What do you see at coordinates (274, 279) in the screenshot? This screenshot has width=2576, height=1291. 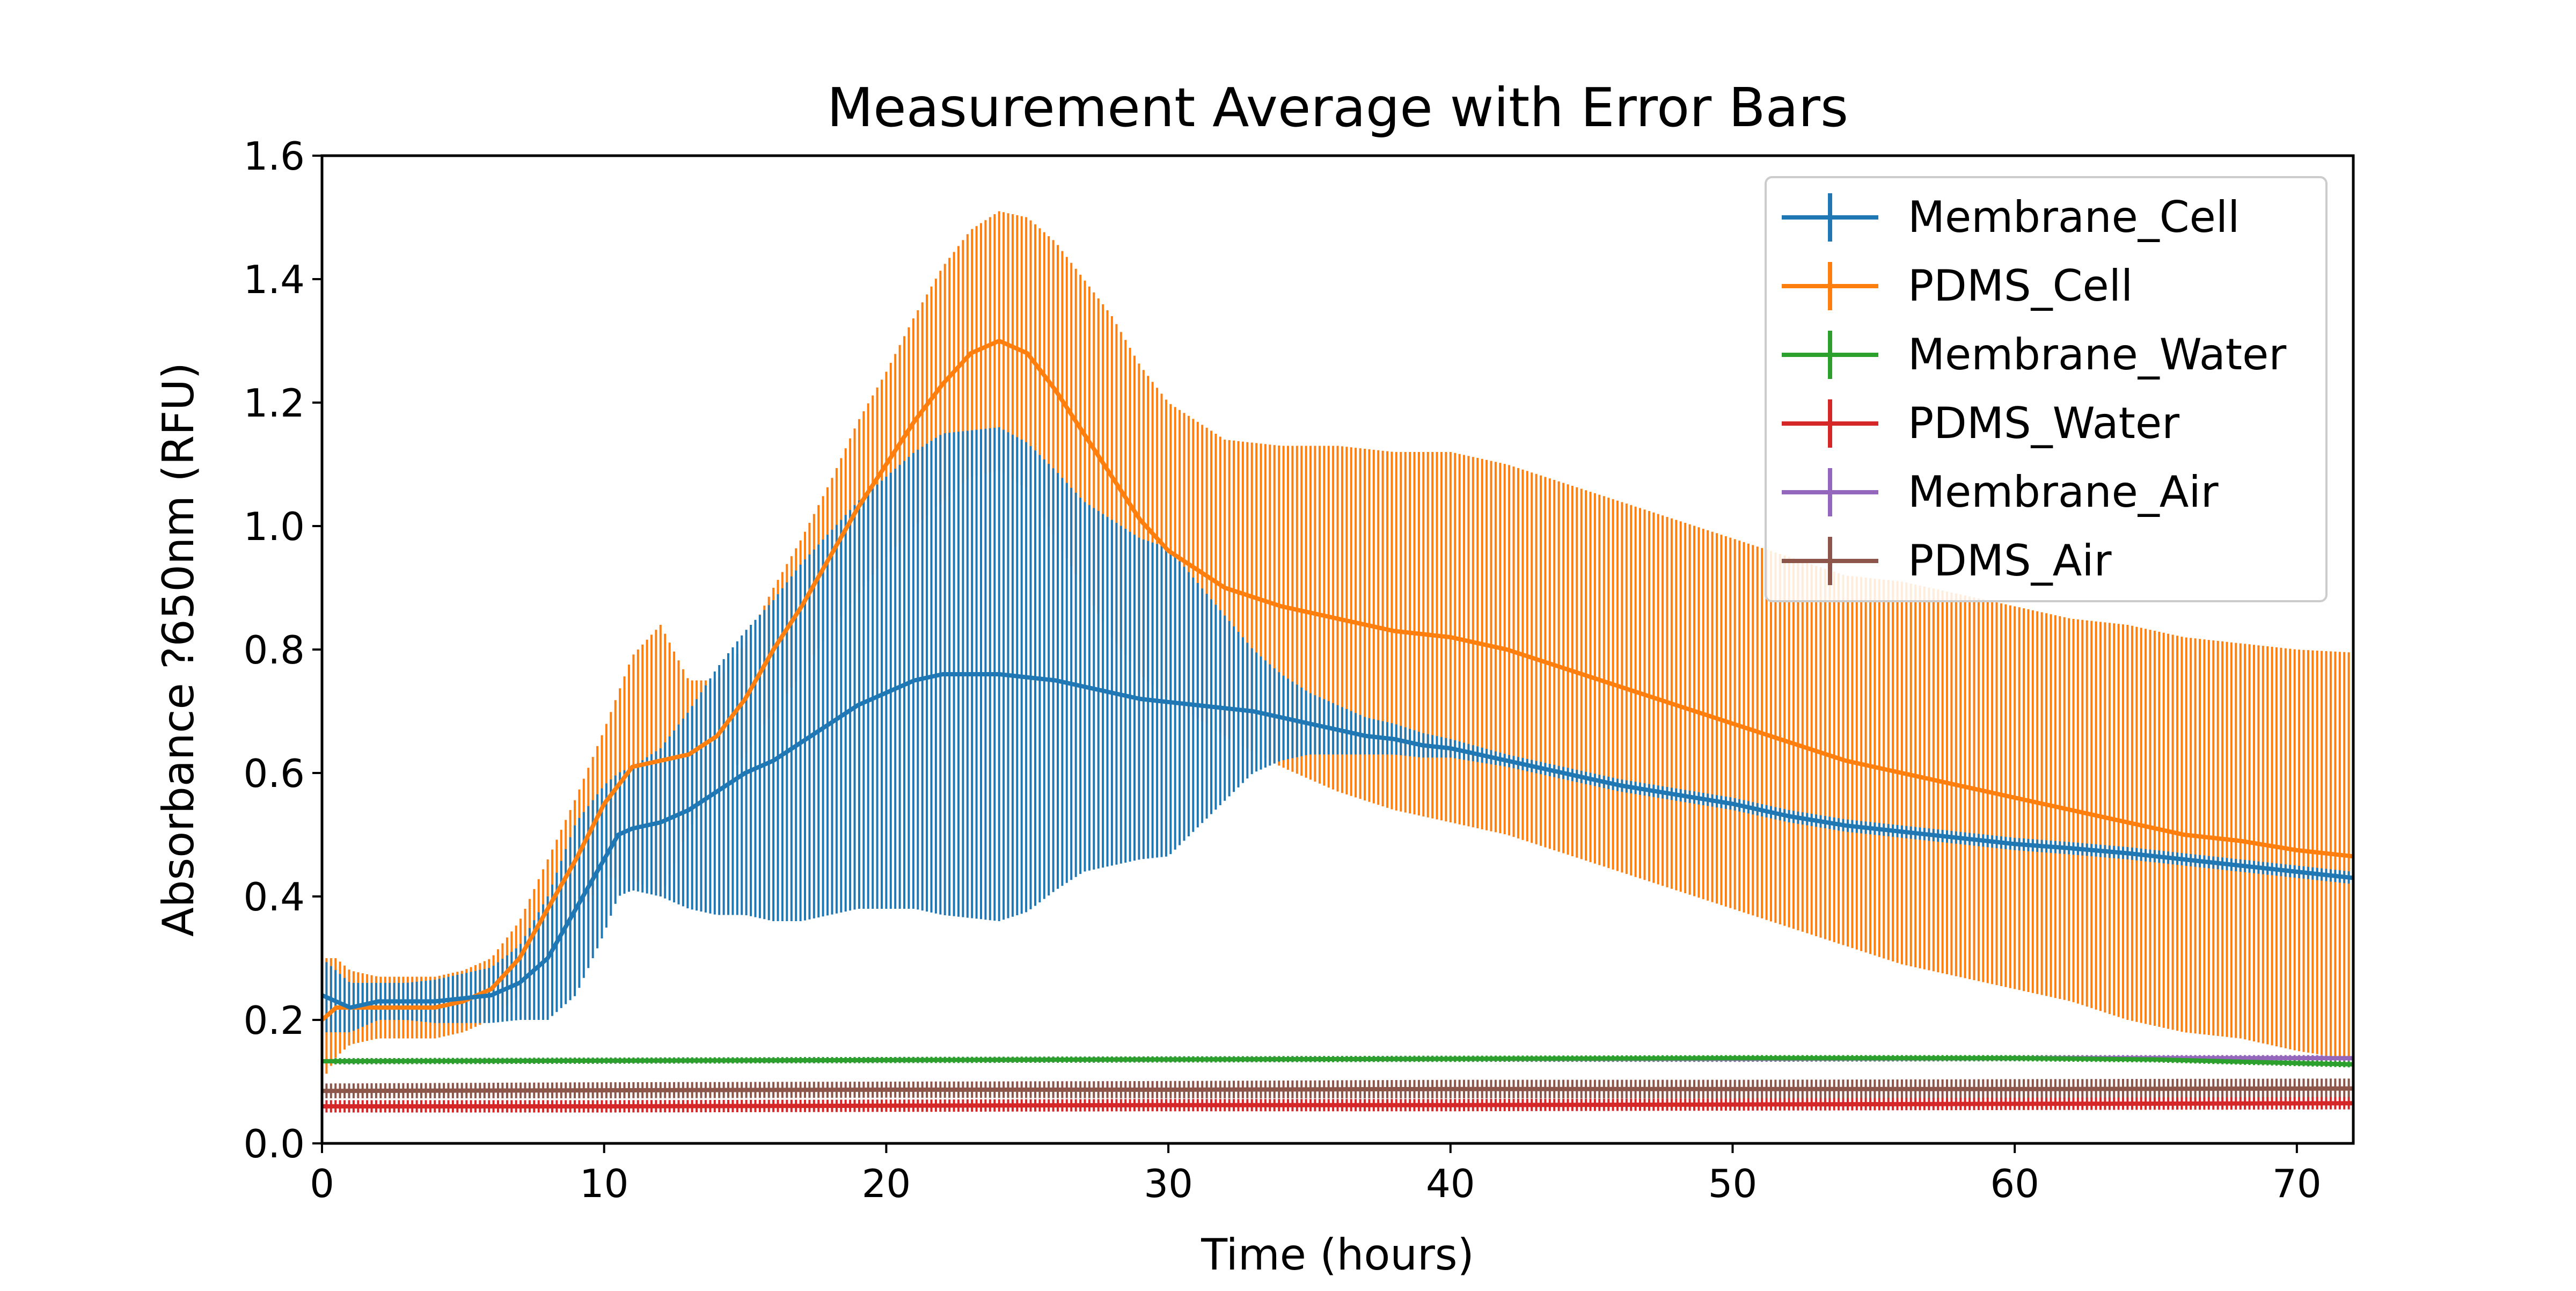 I see `y-tick-label: 1.4` at bounding box center [274, 279].